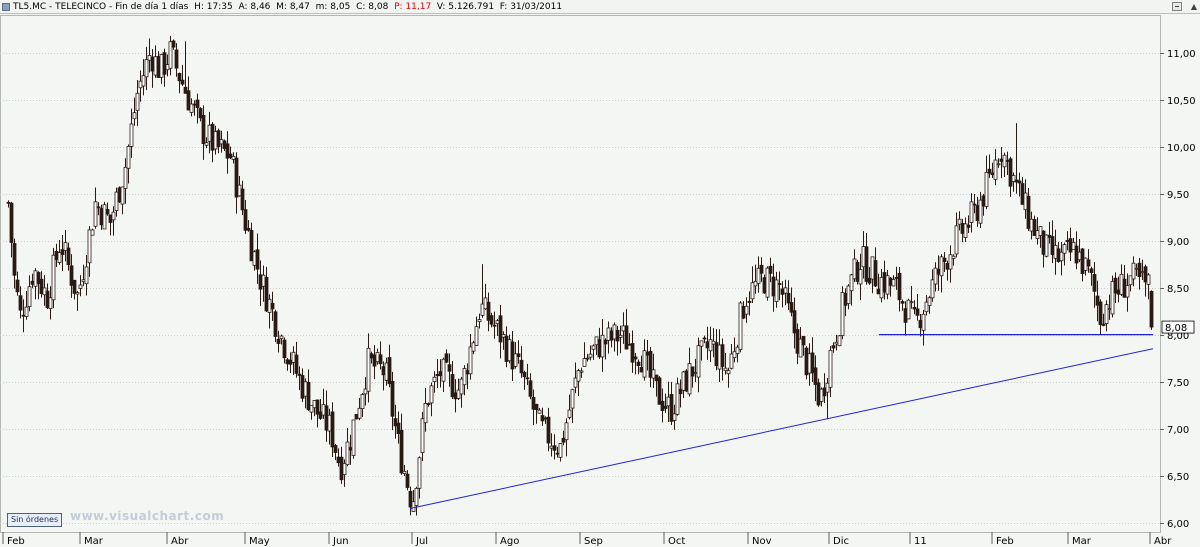 The height and width of the screenshot is (547, 1200). I want to click on x-tick-label: Feb, so click(1005, 541).